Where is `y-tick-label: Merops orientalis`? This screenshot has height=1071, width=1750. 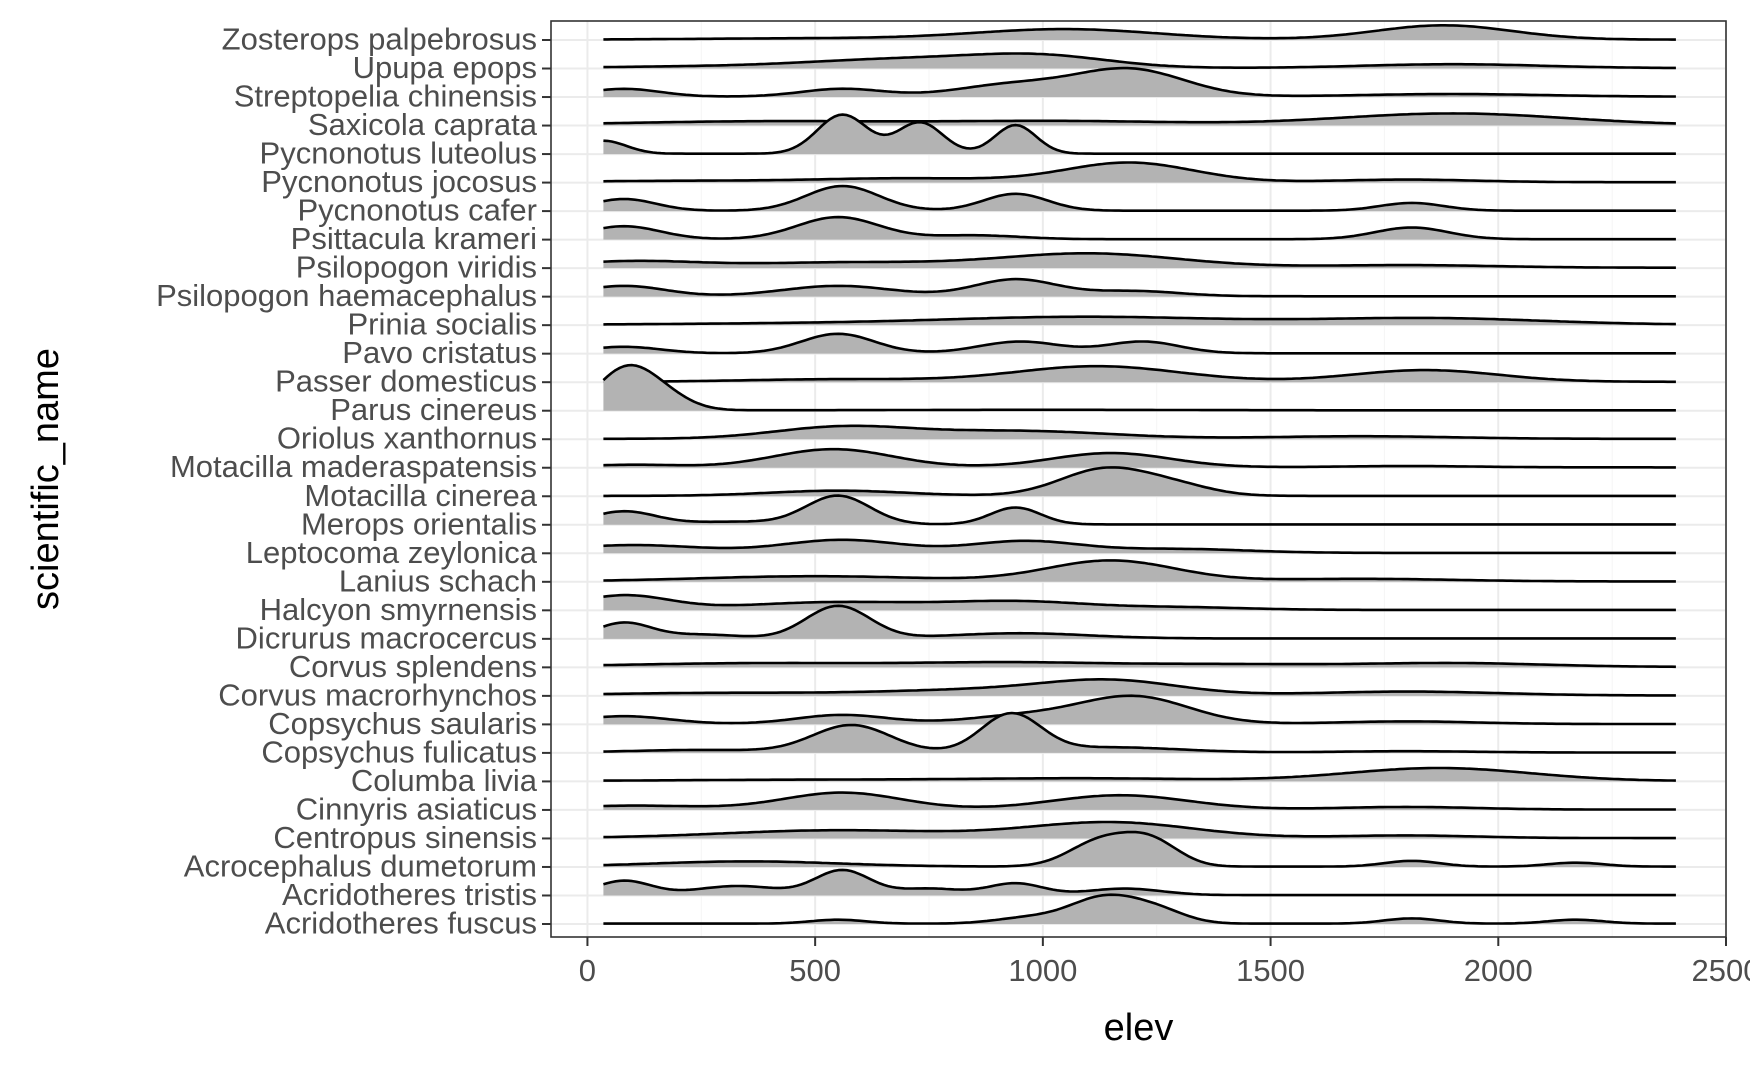
y-tick-label: Merops orientalis is located at coordinates (419, 523).